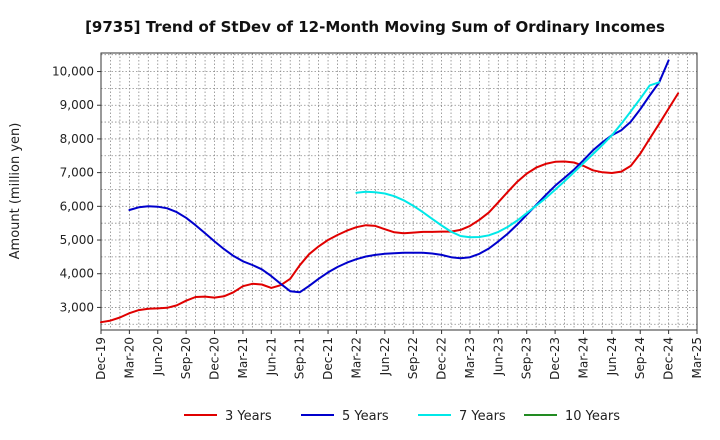 This screenshot has height=440, width=720. I want to click on y-tick-label: 3,000, so click(77, 307).